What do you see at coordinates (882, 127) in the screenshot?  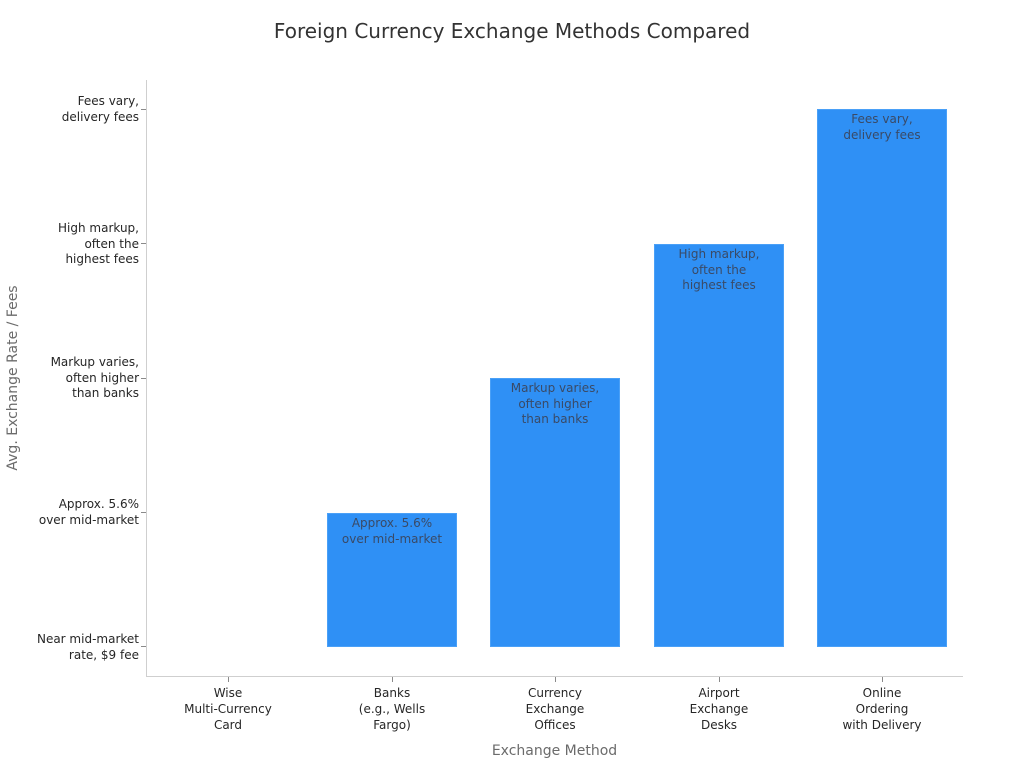 I see `bar-label: Fees vary, delivery fees` at bounding box center [882, 127].